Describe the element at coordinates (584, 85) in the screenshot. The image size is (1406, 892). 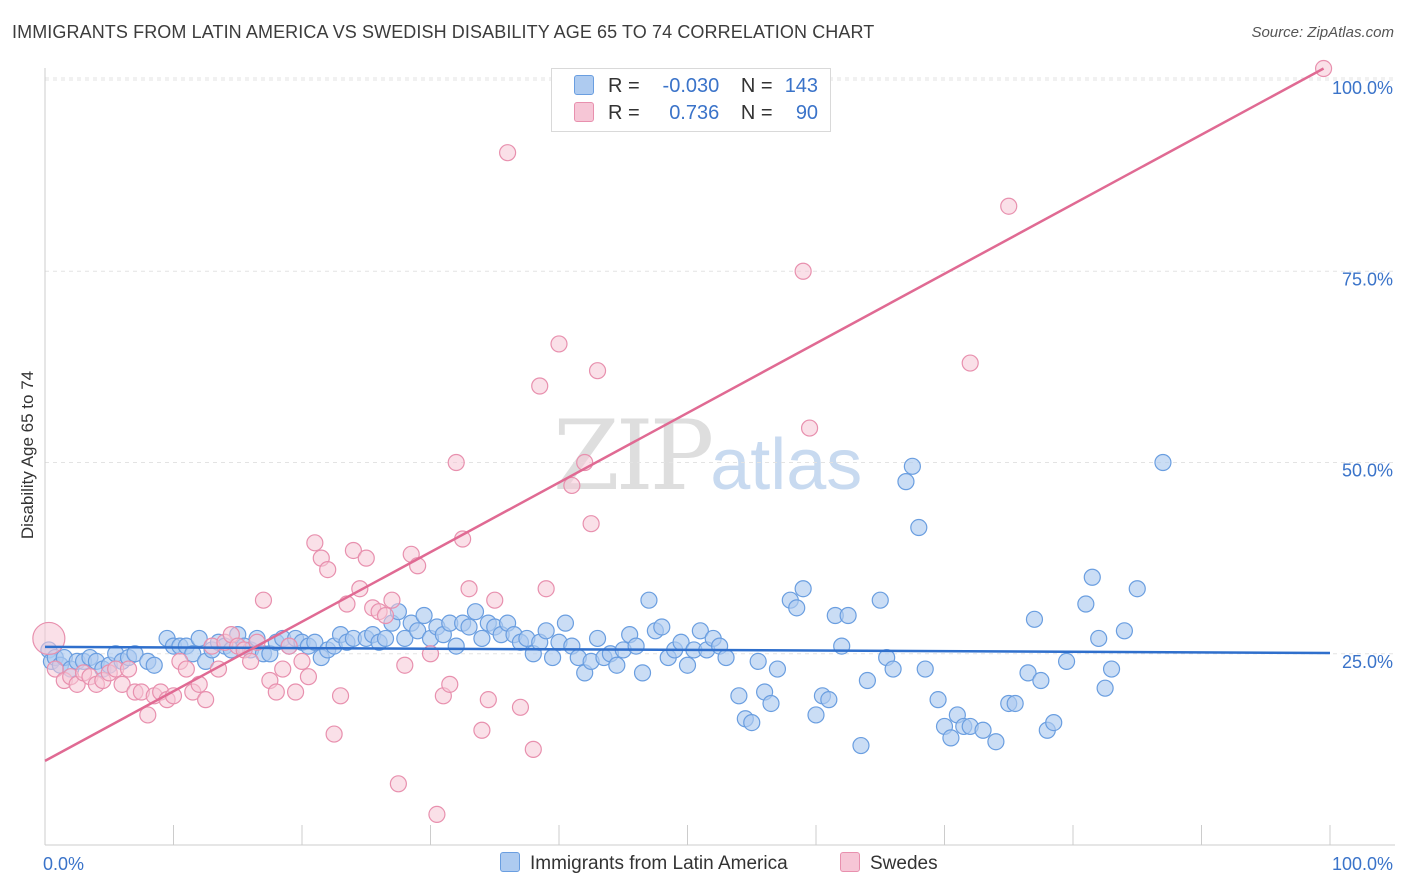
I see `legend-swatch-blue` at that location.